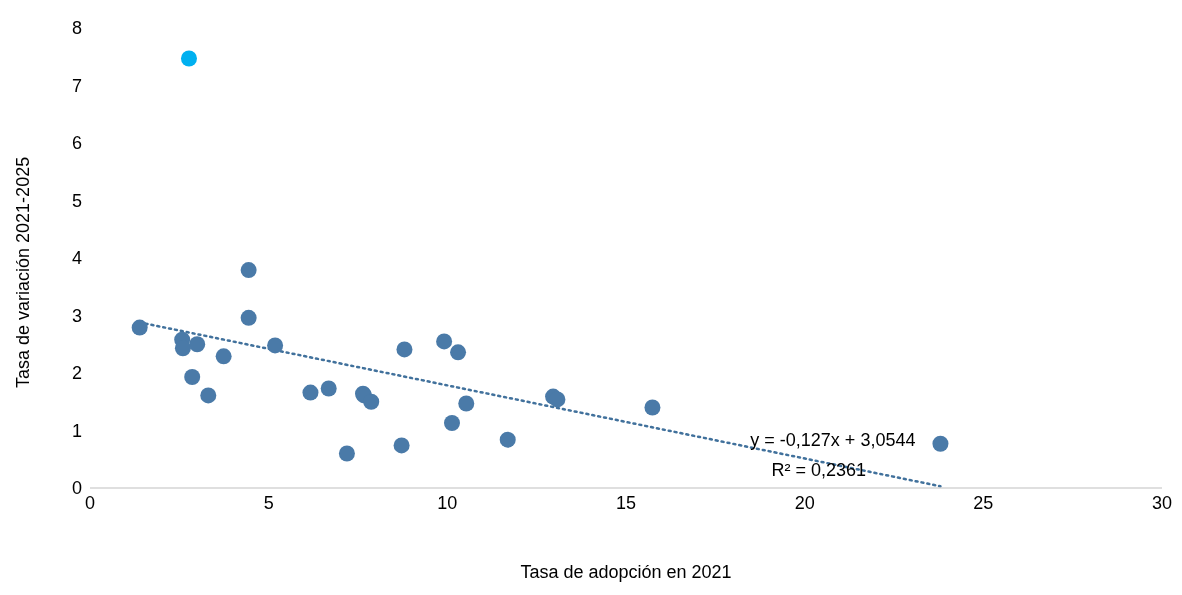 This screenshot has height=595, width=1182. Describe the element at coordinates (76, 143) in the screenshot. I see `y-tick-label: 6` at that location.